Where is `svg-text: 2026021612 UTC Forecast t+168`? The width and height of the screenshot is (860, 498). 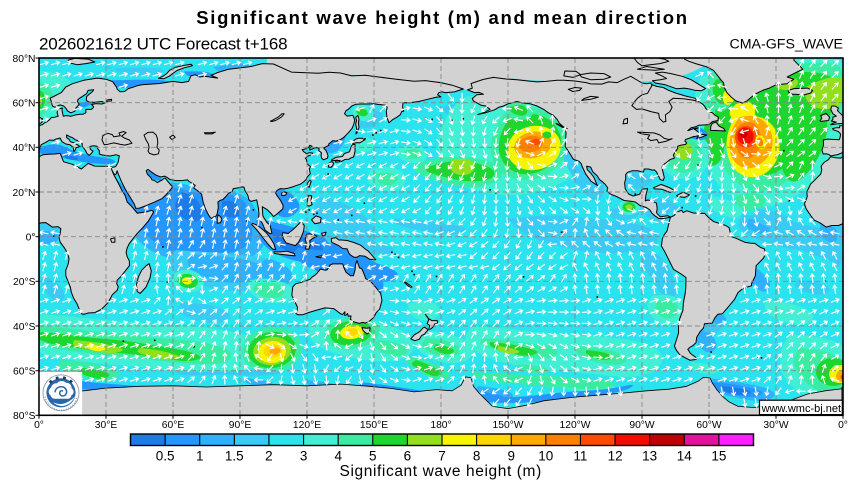 svg-text: 2026021612 UTC Forecast t+168 is located at coordinates (163, 44).